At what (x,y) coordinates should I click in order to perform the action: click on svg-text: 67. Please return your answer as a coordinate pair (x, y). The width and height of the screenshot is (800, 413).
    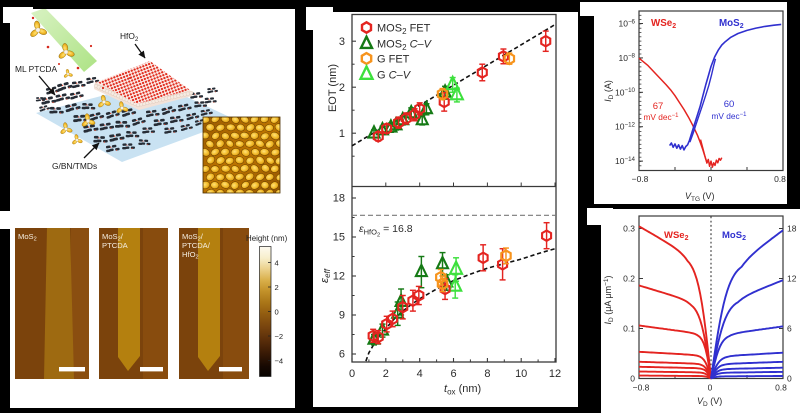
    Looking at the image, I should click on (658, 106).